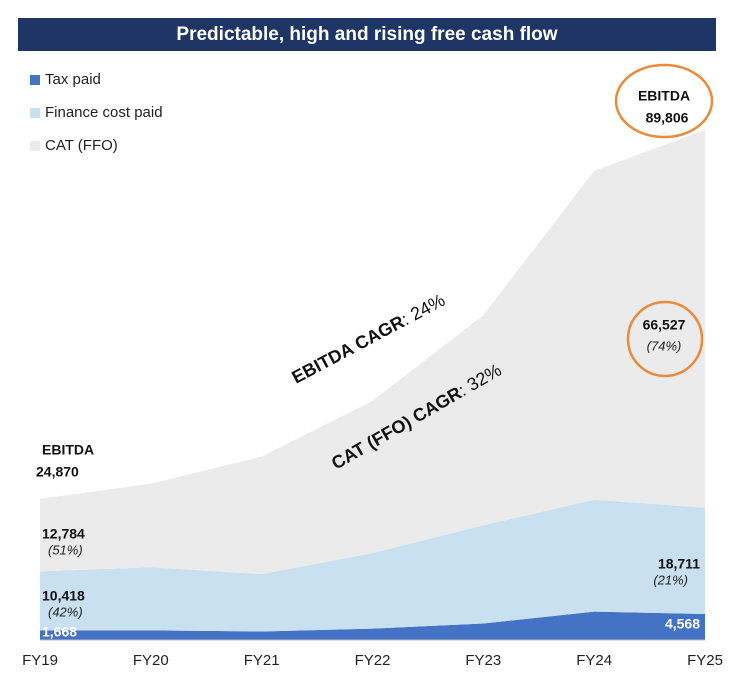 This screenshot has height=683, width=735. Describe the element at coordinates (423, 309) in the screenshot. I see `cagr-value: : 24%` at that location.